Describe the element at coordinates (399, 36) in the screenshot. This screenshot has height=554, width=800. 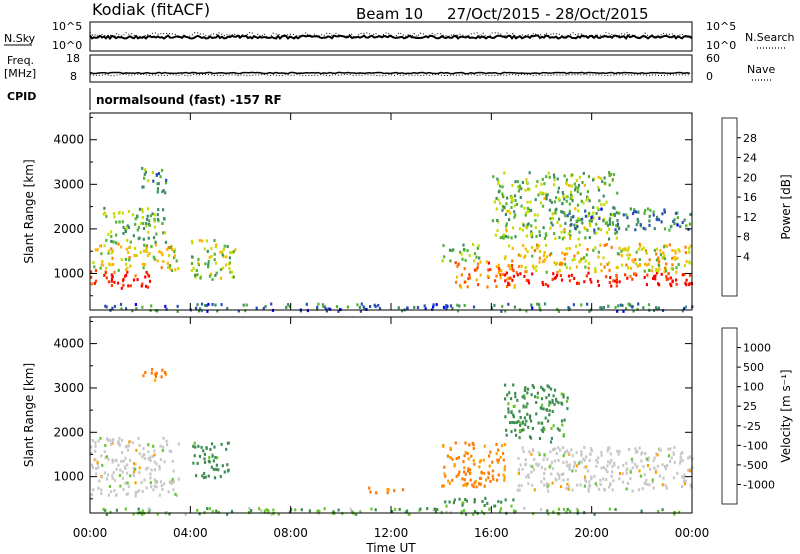
I see `nsky-panel: N.Sky 10^5 10^0 10^5 10^0 N.Search` at that location.